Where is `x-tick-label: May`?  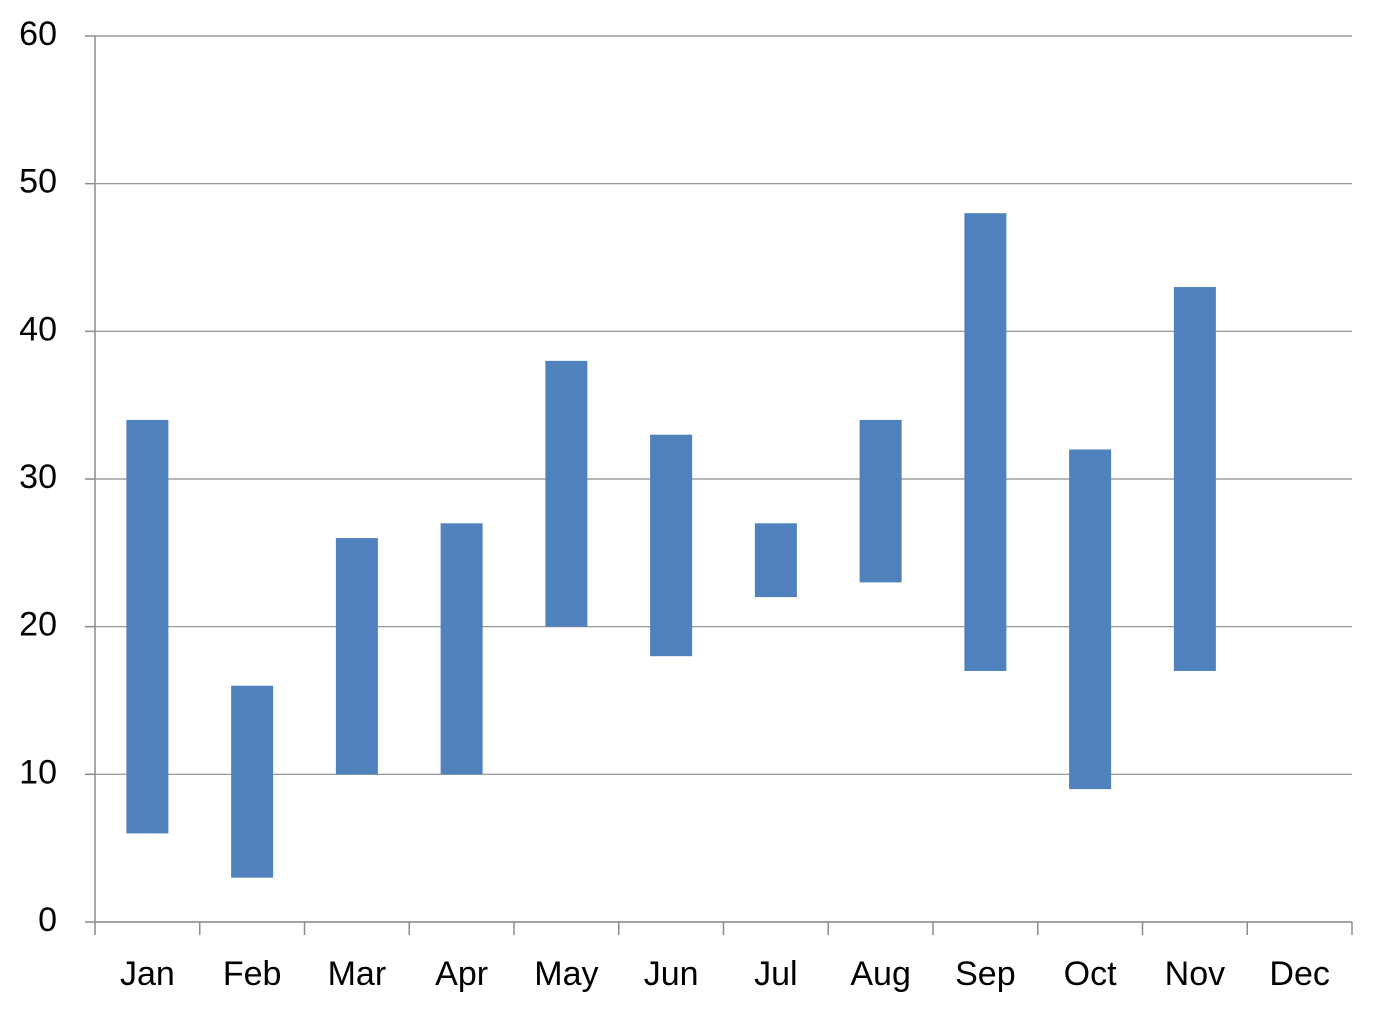
x-tick-label: May is located at coordinates (566, 974).